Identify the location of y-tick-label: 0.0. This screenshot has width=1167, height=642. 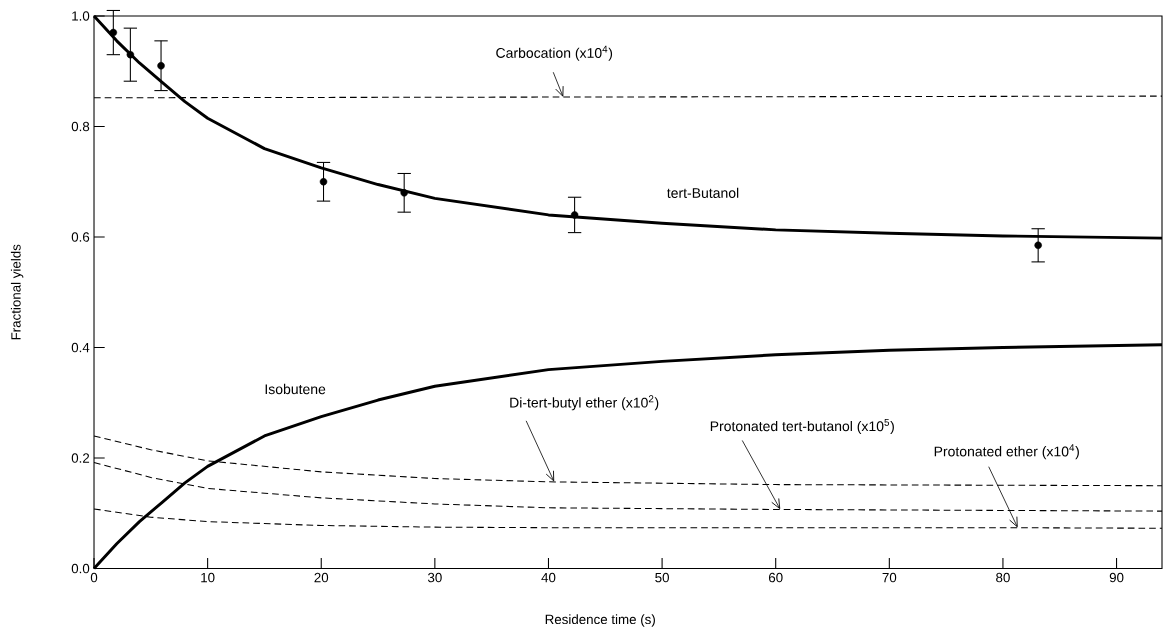
(80, 568).